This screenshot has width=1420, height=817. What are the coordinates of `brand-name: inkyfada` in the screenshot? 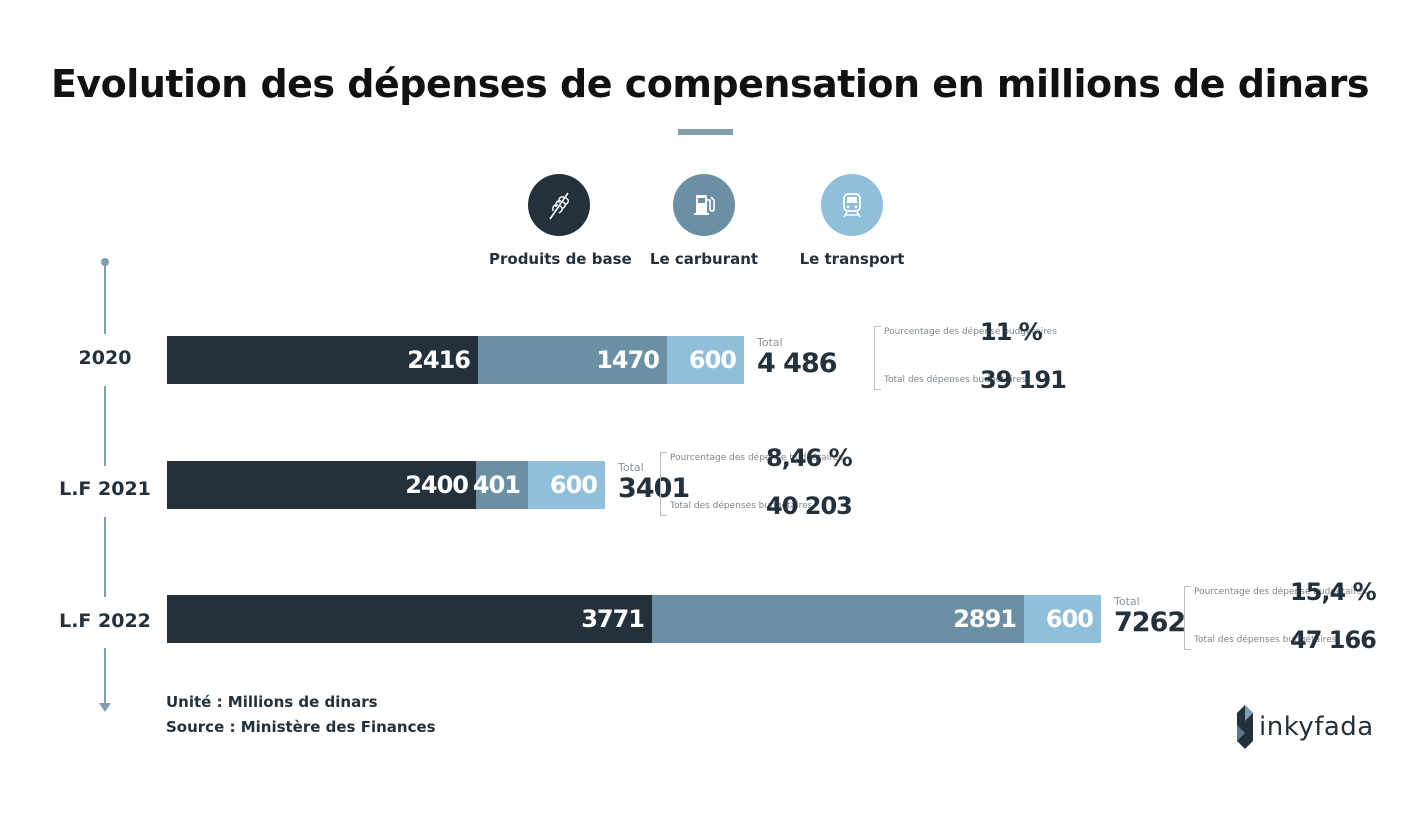 It's located at (1316, 727).